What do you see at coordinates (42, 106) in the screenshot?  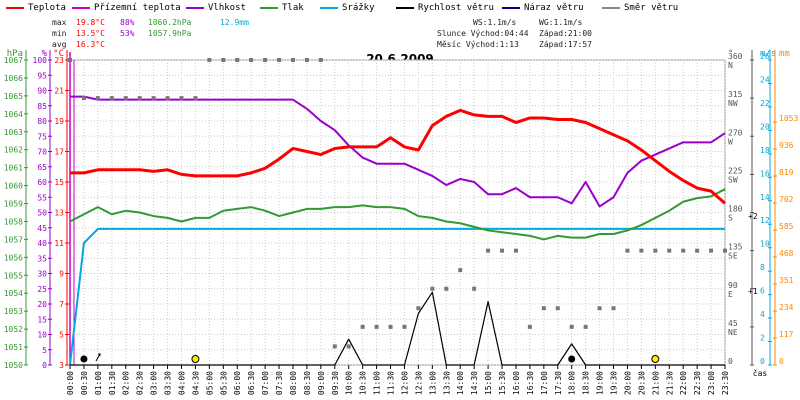 I see `pct-tick-label: 85` at bounding box center [42, 106].